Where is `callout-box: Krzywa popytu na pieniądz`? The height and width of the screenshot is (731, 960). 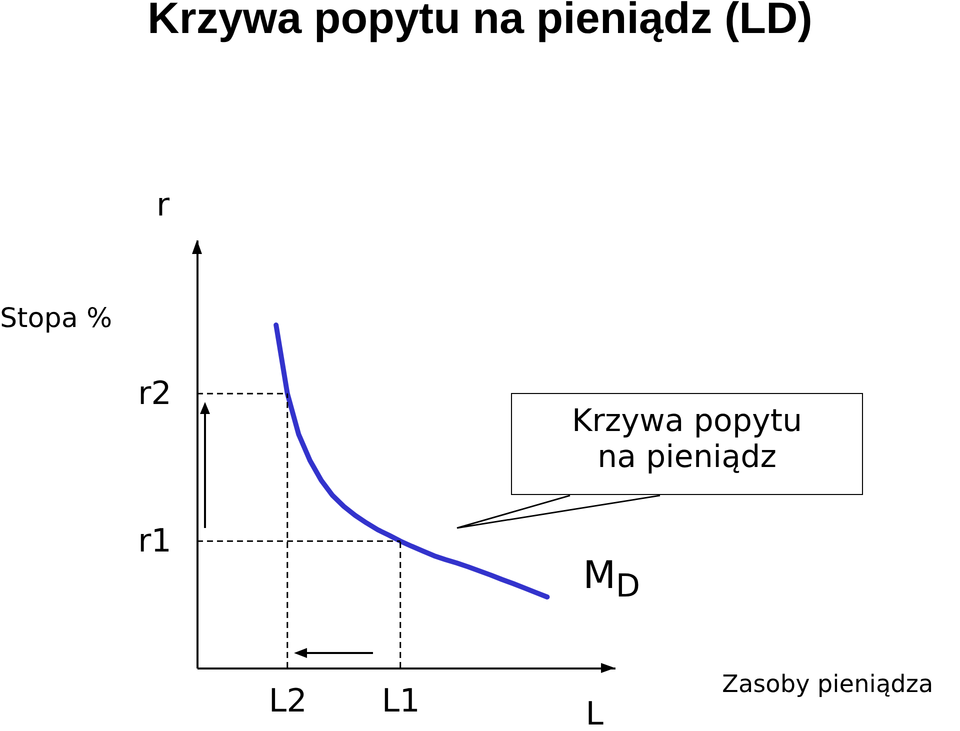 callout-box: Krzywa popytu na pieniądz is located at coordinates (687, 444).